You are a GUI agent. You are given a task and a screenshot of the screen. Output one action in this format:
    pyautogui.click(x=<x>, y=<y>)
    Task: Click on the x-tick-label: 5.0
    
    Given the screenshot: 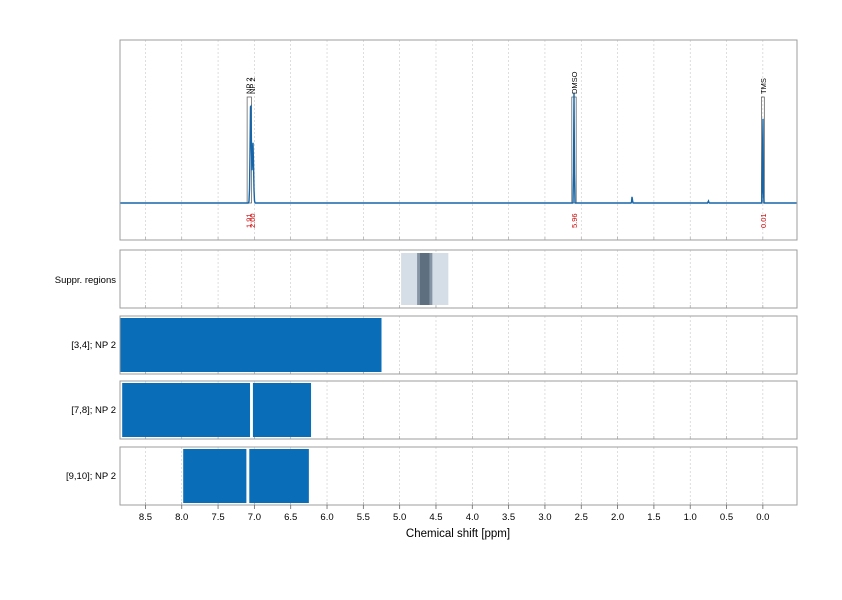 What is the action you would take?
    pyautogui.click(x=399, y=517)
    